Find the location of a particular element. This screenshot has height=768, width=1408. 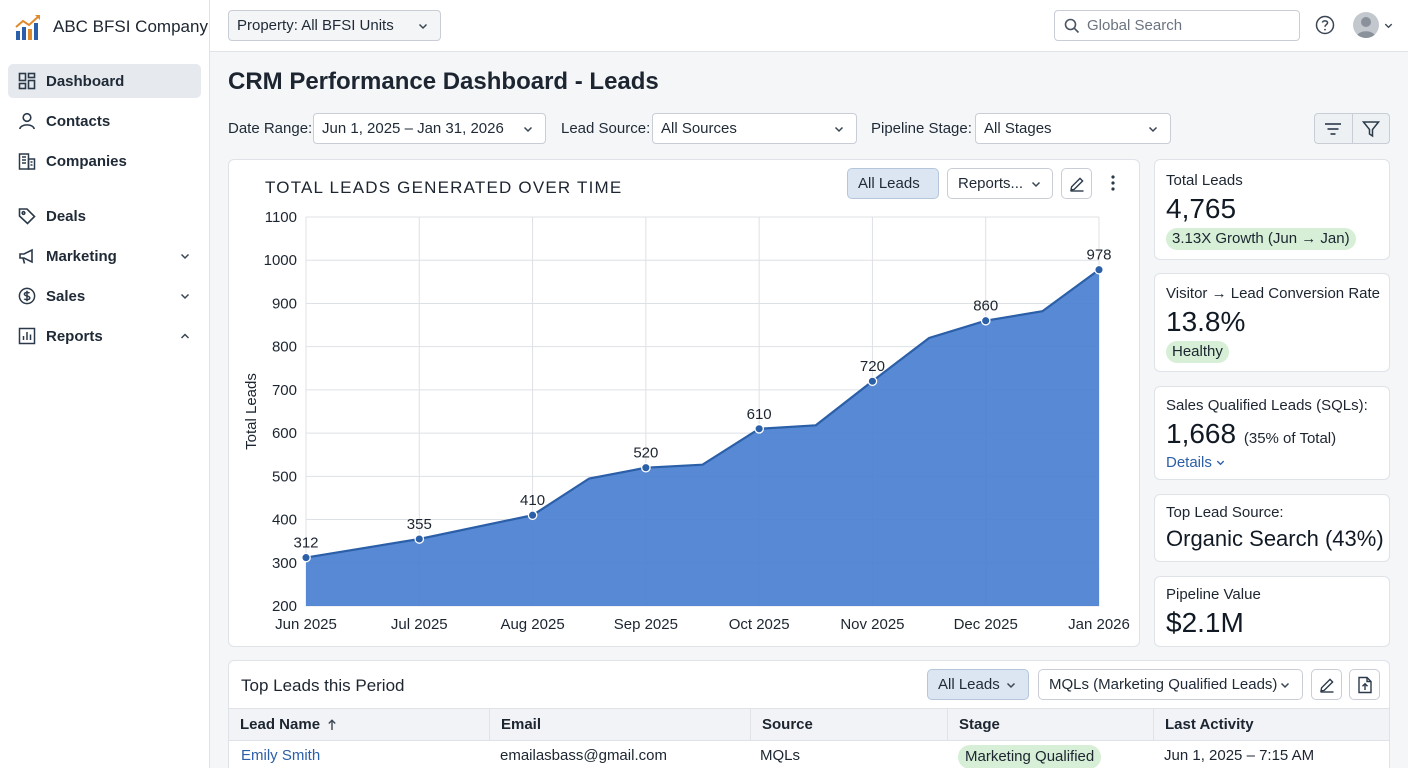

lead-name-link: Emily Smith is located at coordinates (281, 755).